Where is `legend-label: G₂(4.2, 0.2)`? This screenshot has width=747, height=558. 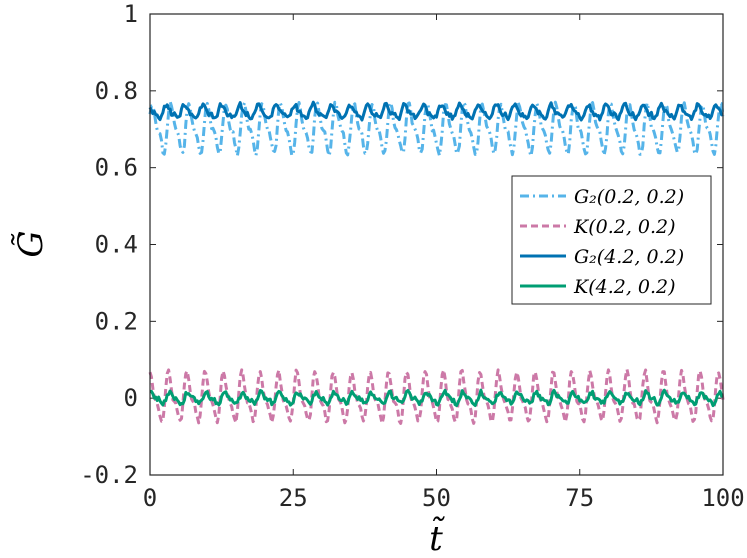
legend-label: G₂(4.2, 0.2) is located at coordinates (629, 257).